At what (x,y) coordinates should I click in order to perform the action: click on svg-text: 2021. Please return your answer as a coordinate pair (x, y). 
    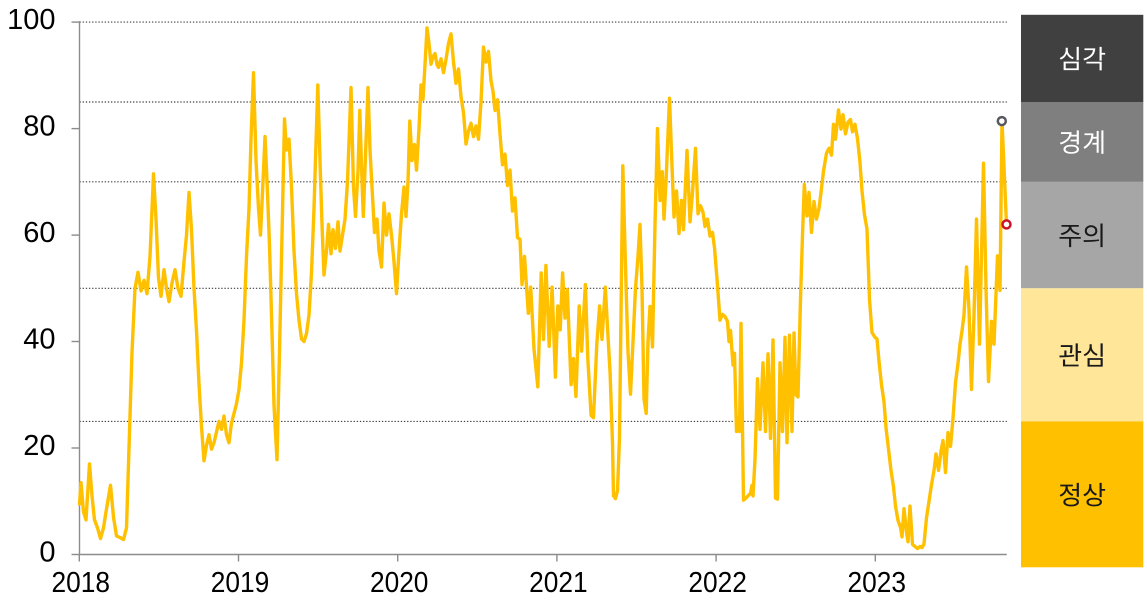
    Looking at the image, I should click on (558, 583).